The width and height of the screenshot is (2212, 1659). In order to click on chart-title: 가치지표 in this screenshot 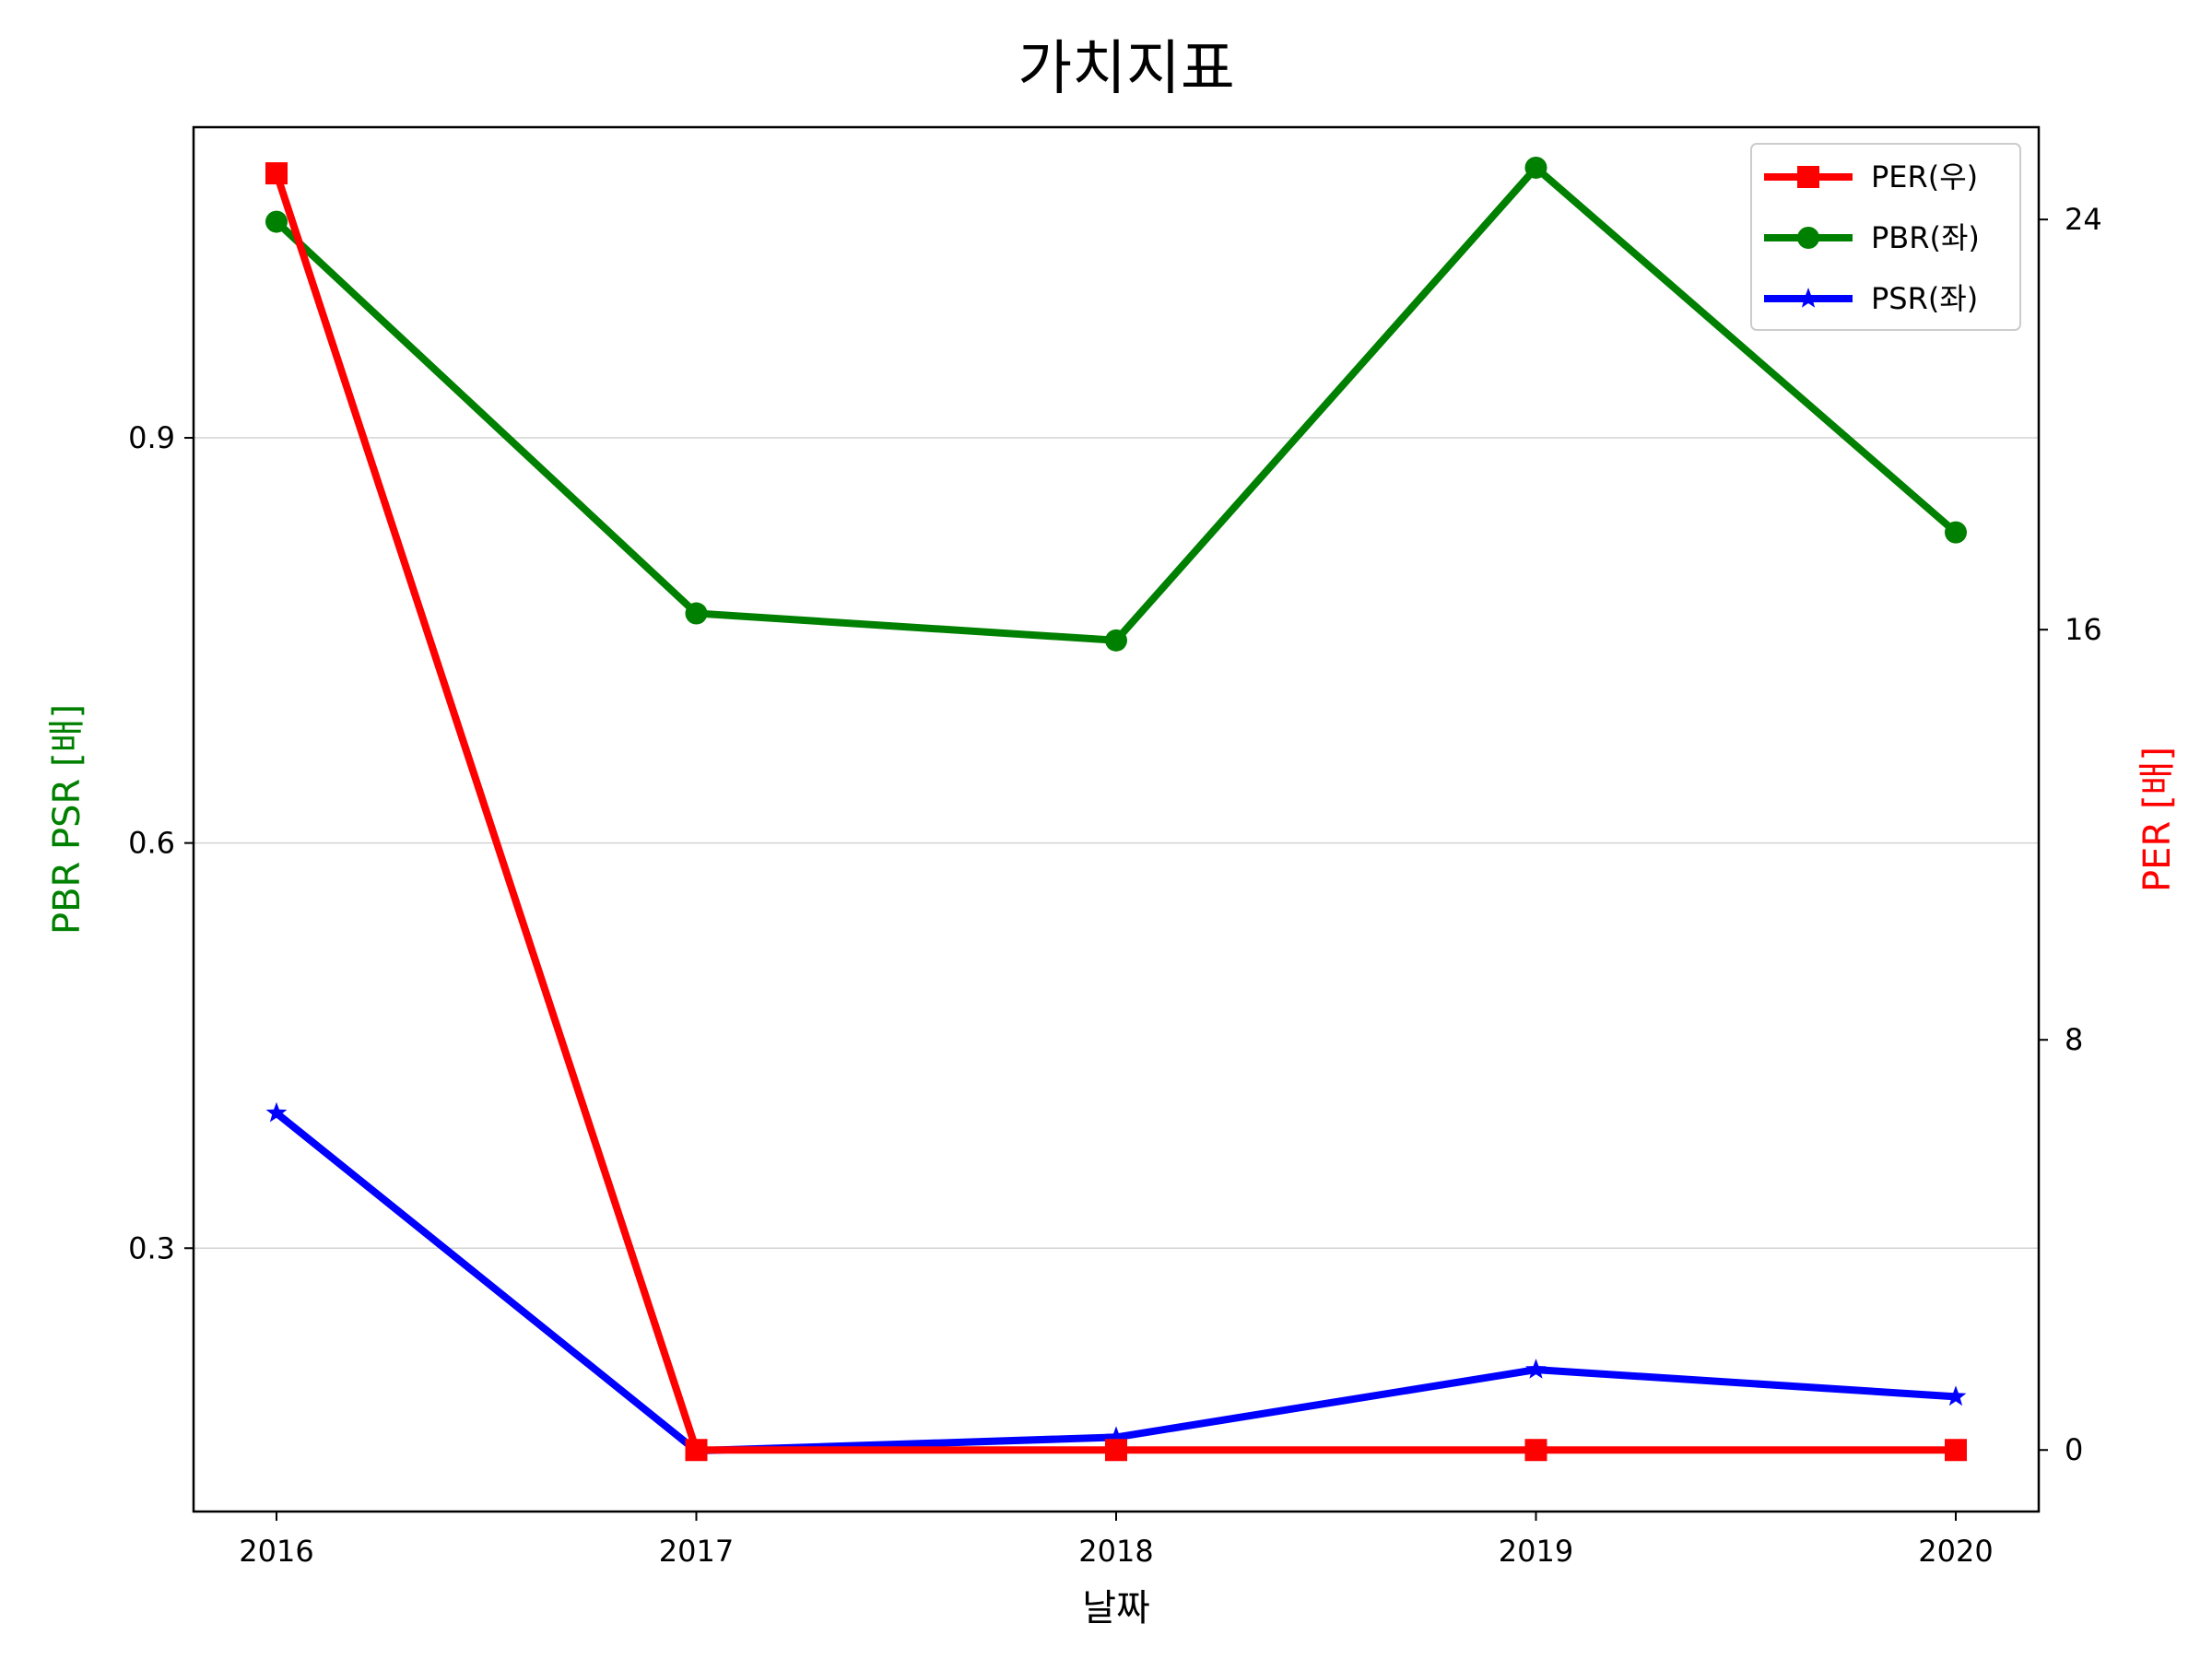, I will do `click(1126, 69)`.